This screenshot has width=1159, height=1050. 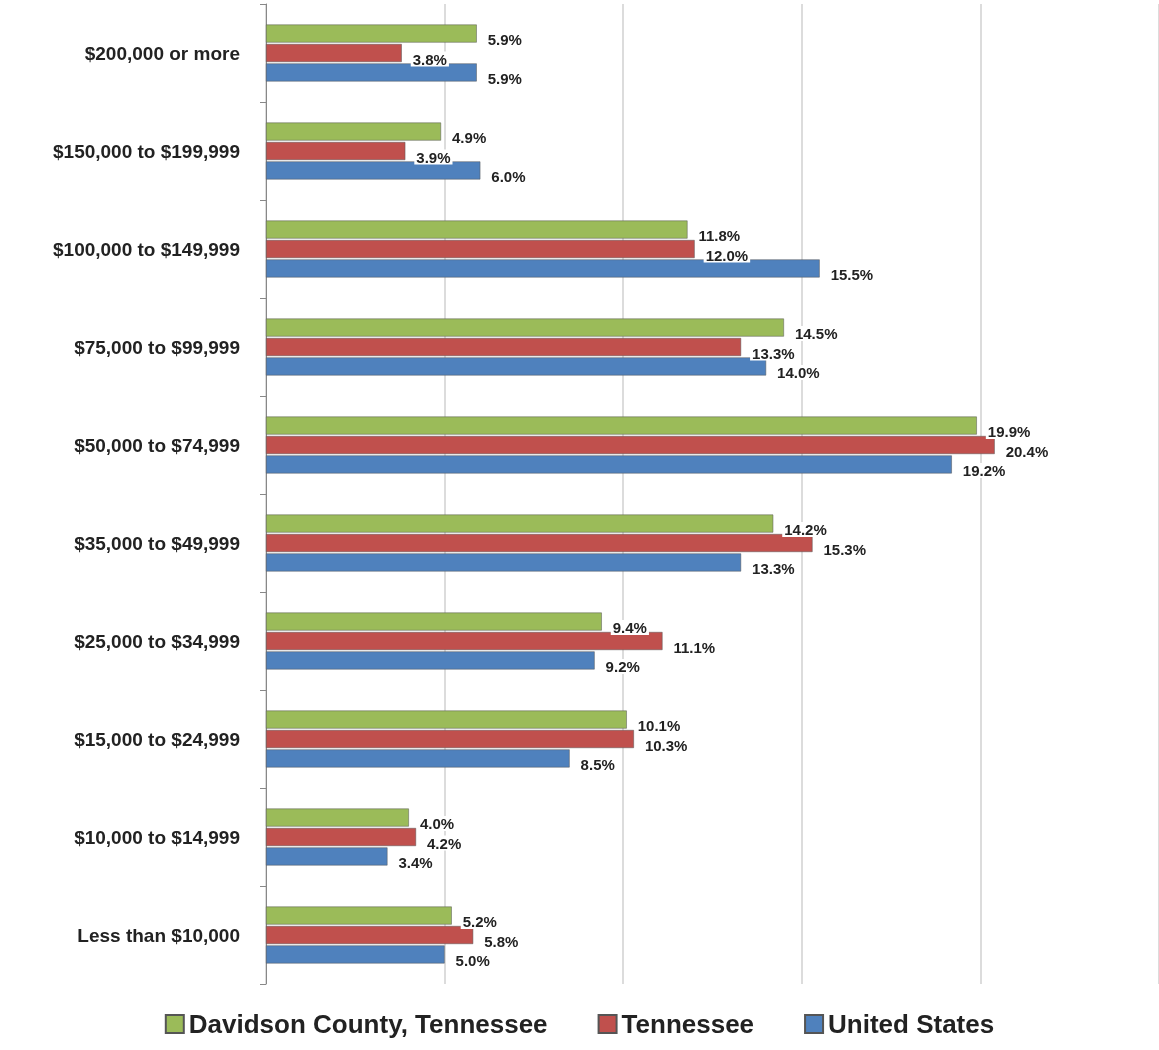 I want to click on data-label: 3.8%, so click(x=429, y=59).